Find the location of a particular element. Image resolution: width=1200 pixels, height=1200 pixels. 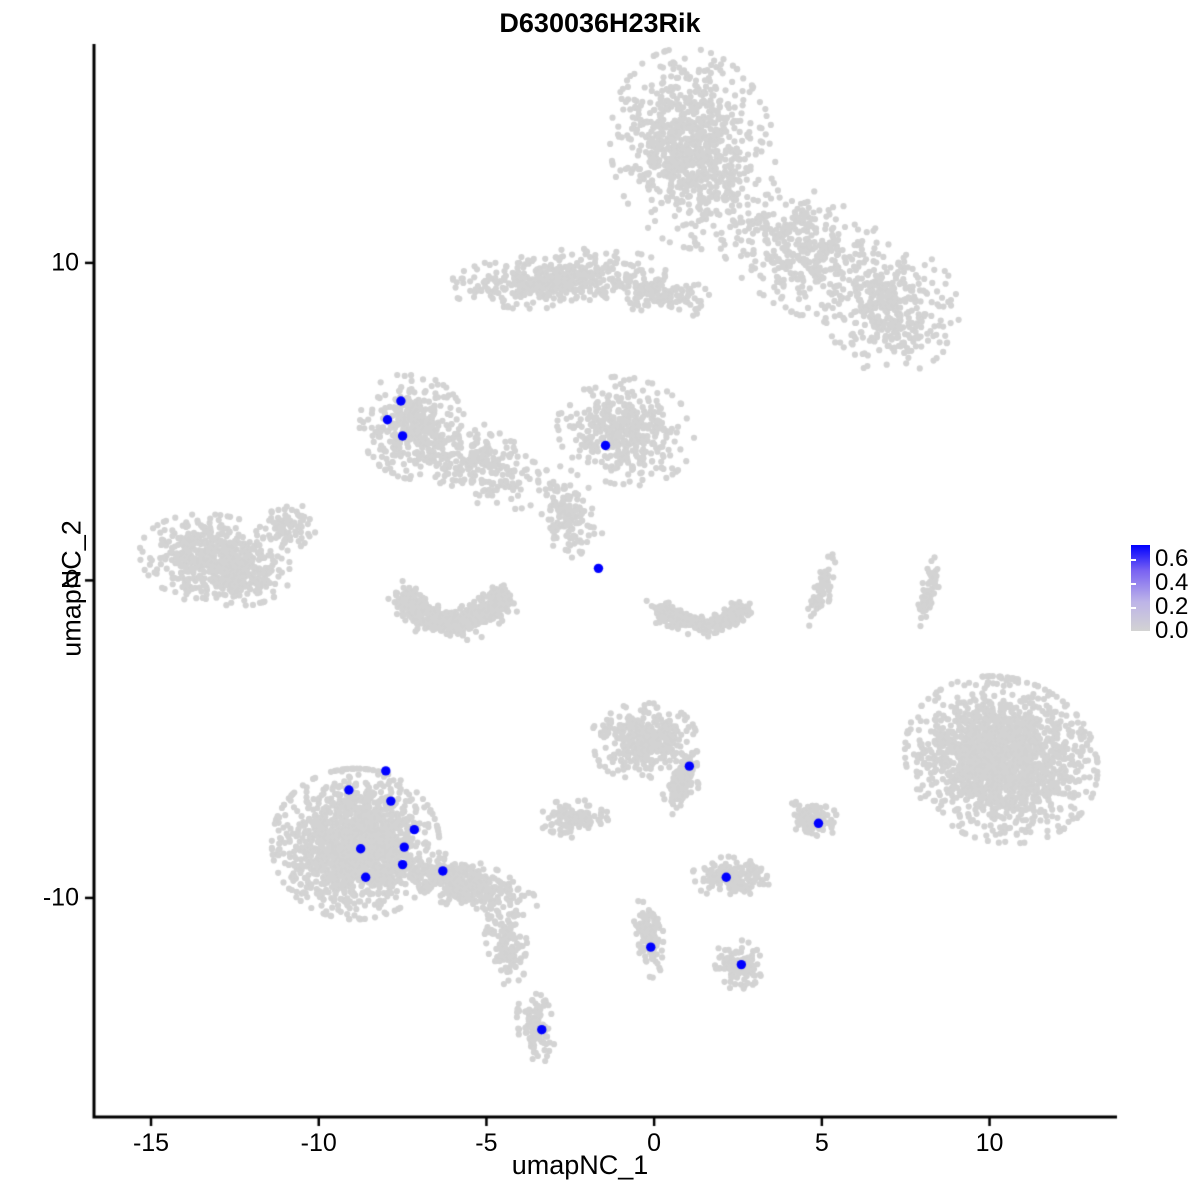

x-tick-label: -10 is located at coordinates (318, 1143).